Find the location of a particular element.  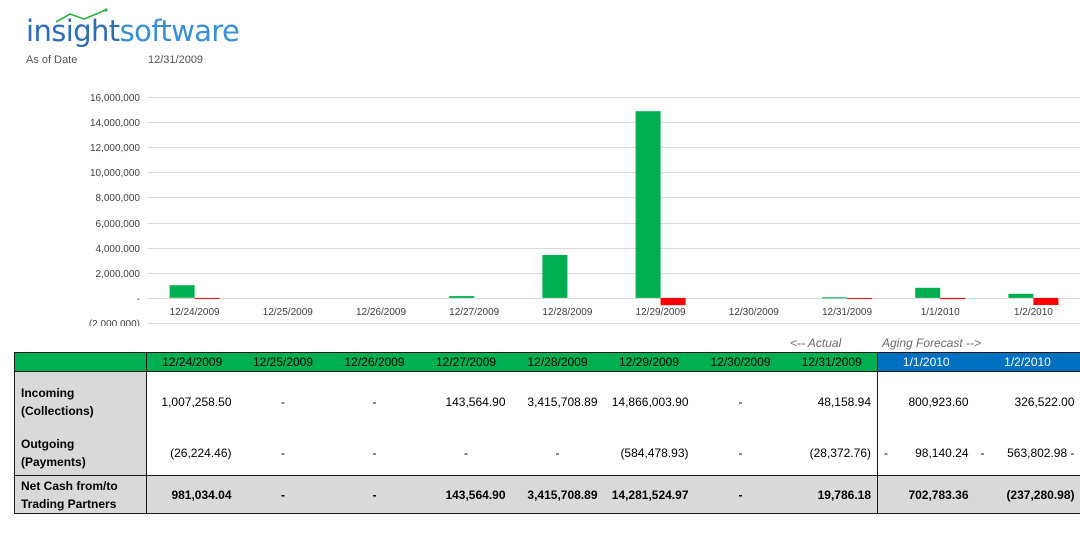

x-tick-label: 12/29/2009 is located at coordinates (661, 312).